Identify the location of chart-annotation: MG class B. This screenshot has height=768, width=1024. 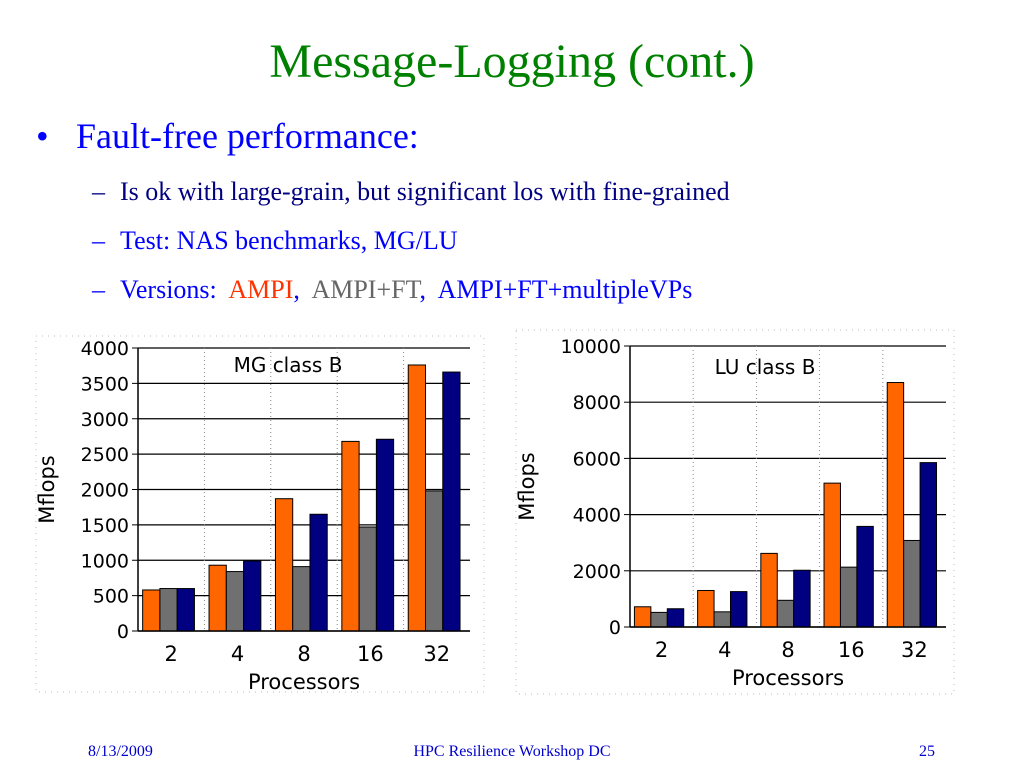
(288, 365).